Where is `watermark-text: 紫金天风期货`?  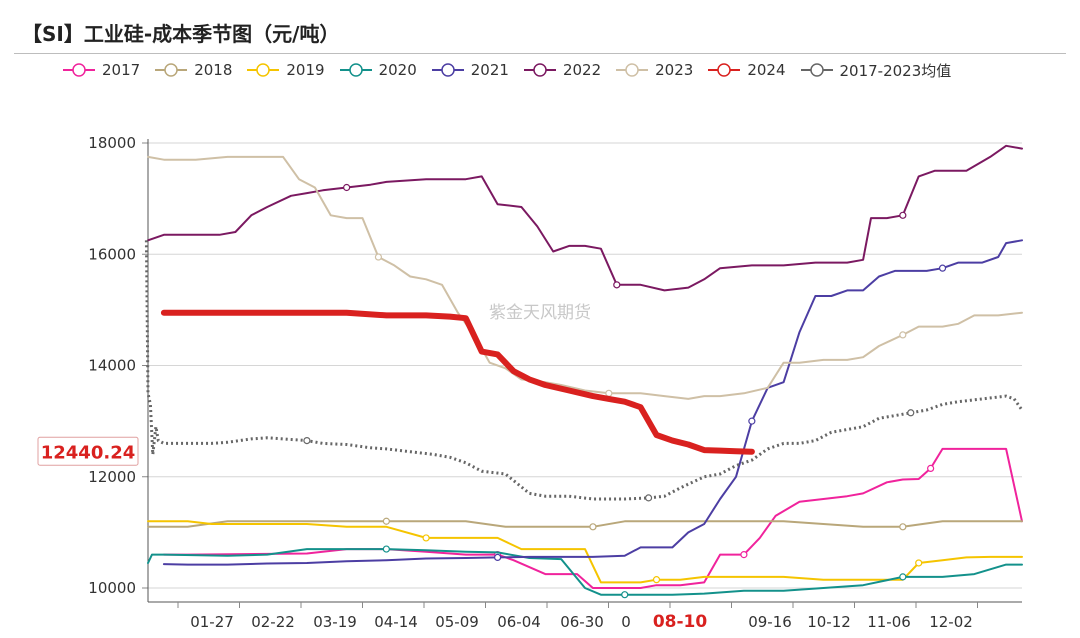
watermark-text: 紫金天风期货 is located at coordinates (540, 313).